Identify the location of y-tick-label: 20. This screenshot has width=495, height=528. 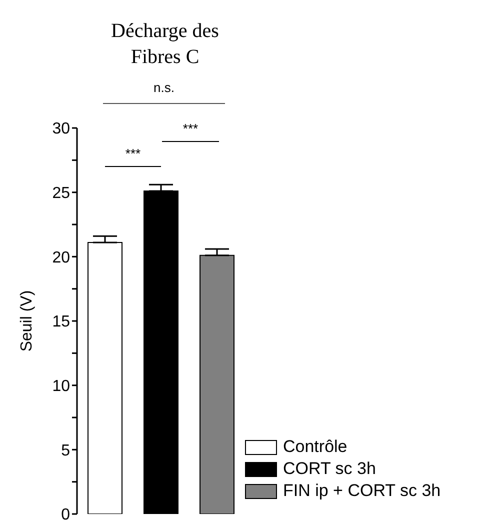
(61, 257).